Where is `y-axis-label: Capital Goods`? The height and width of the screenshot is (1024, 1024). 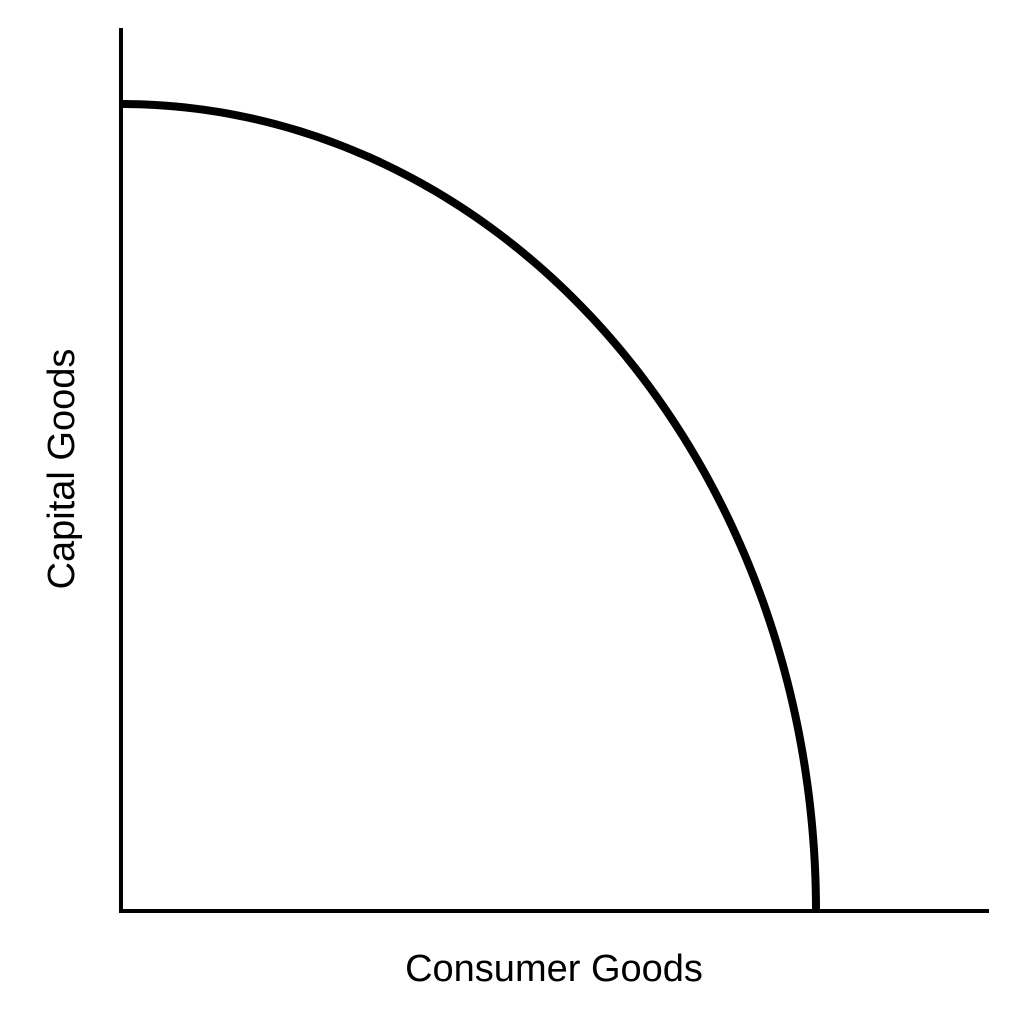
y-axis-label: Capital Goods is located at coordinates (62, 469).